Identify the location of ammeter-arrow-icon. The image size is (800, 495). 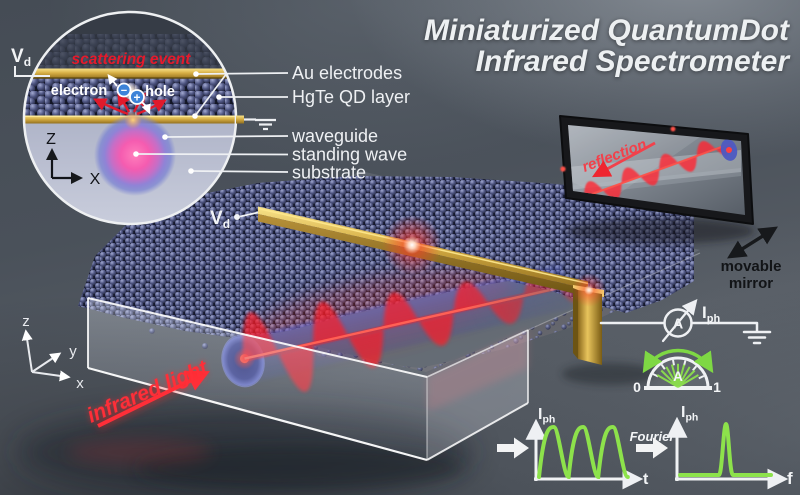
(679, 321).